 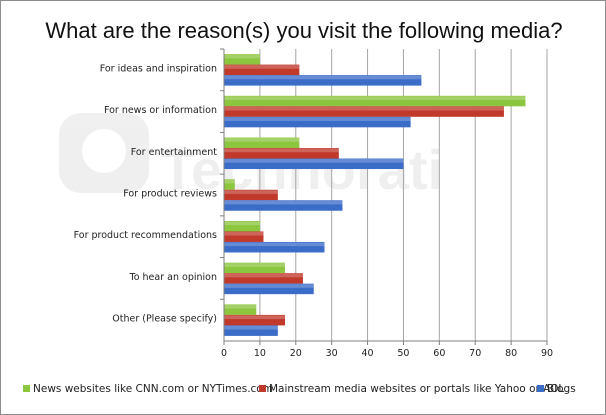 I want to click on x-tick-label-90: 90, so click(x=547, y=353).